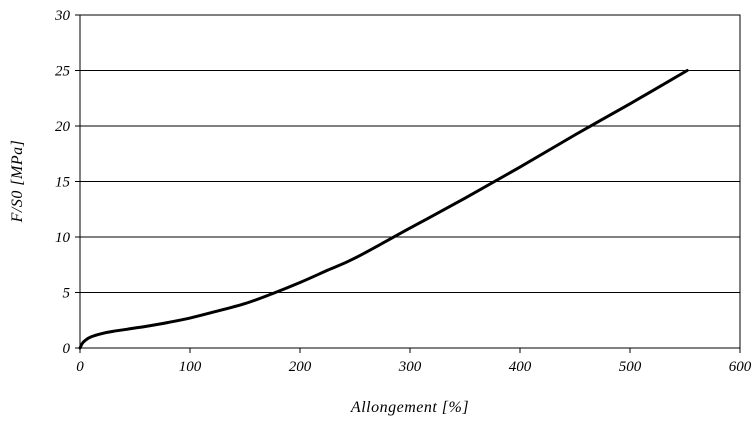 The image size is (752, 426). Describe the element at coordinates (62, 16) in the screenshot. I see `y-tick-label: 30` at that location.